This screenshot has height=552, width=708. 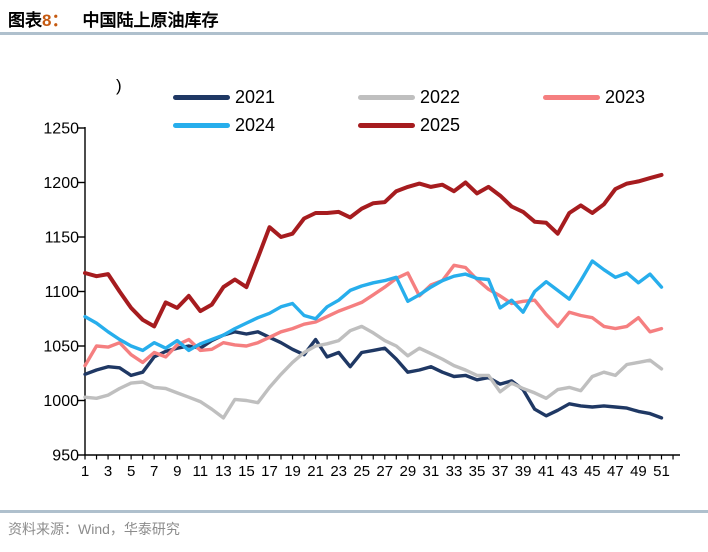 I want to click on series-line-2024, so click(x=373, y=306).